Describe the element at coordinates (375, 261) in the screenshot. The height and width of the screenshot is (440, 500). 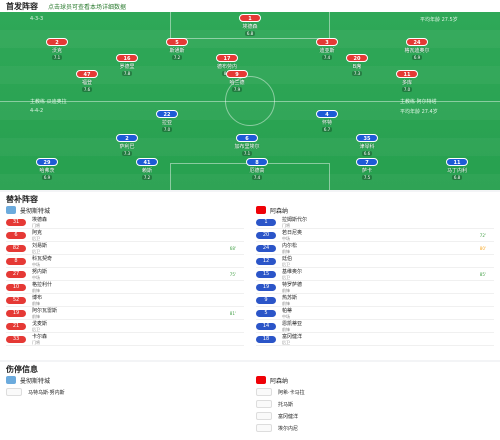
I see `away-sub-row: 12 廷伯 后卫` at that location.